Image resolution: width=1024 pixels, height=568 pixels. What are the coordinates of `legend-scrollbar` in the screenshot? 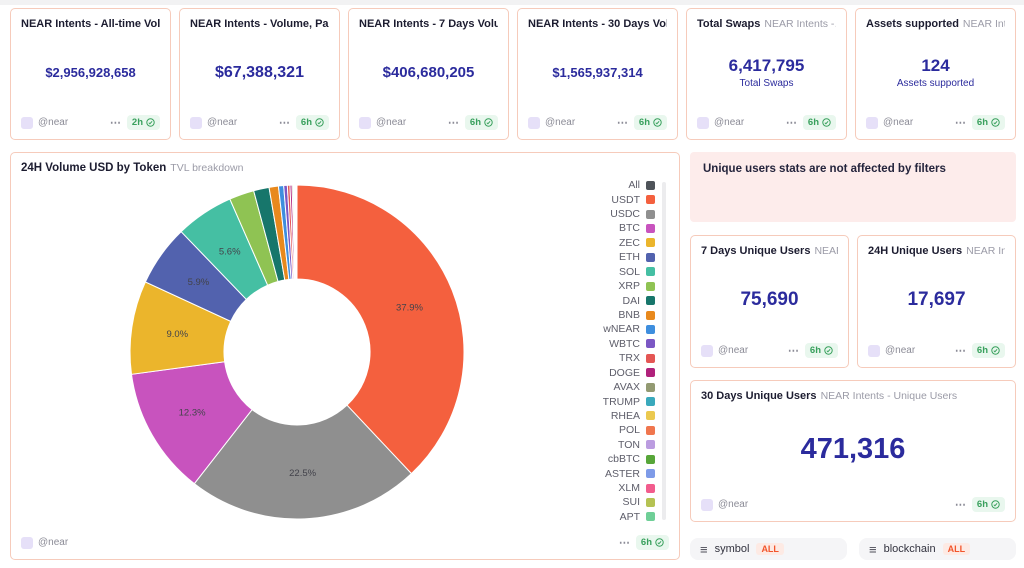 It's located at (664, 351).